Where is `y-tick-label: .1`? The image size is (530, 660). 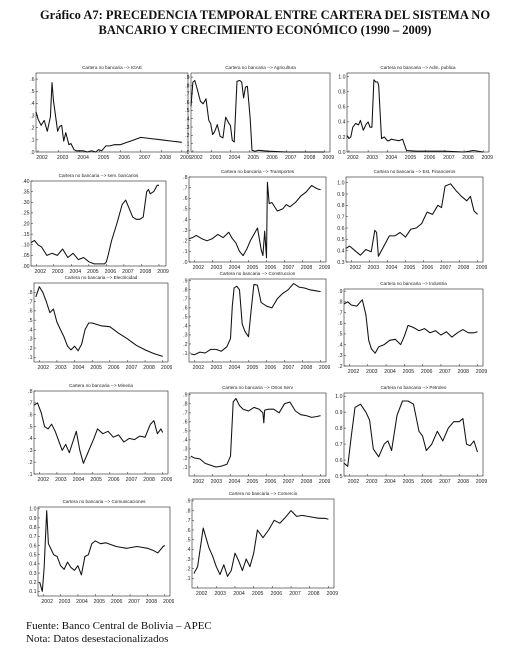 y-tick-label: .1 is located at coordinates (30, 475).